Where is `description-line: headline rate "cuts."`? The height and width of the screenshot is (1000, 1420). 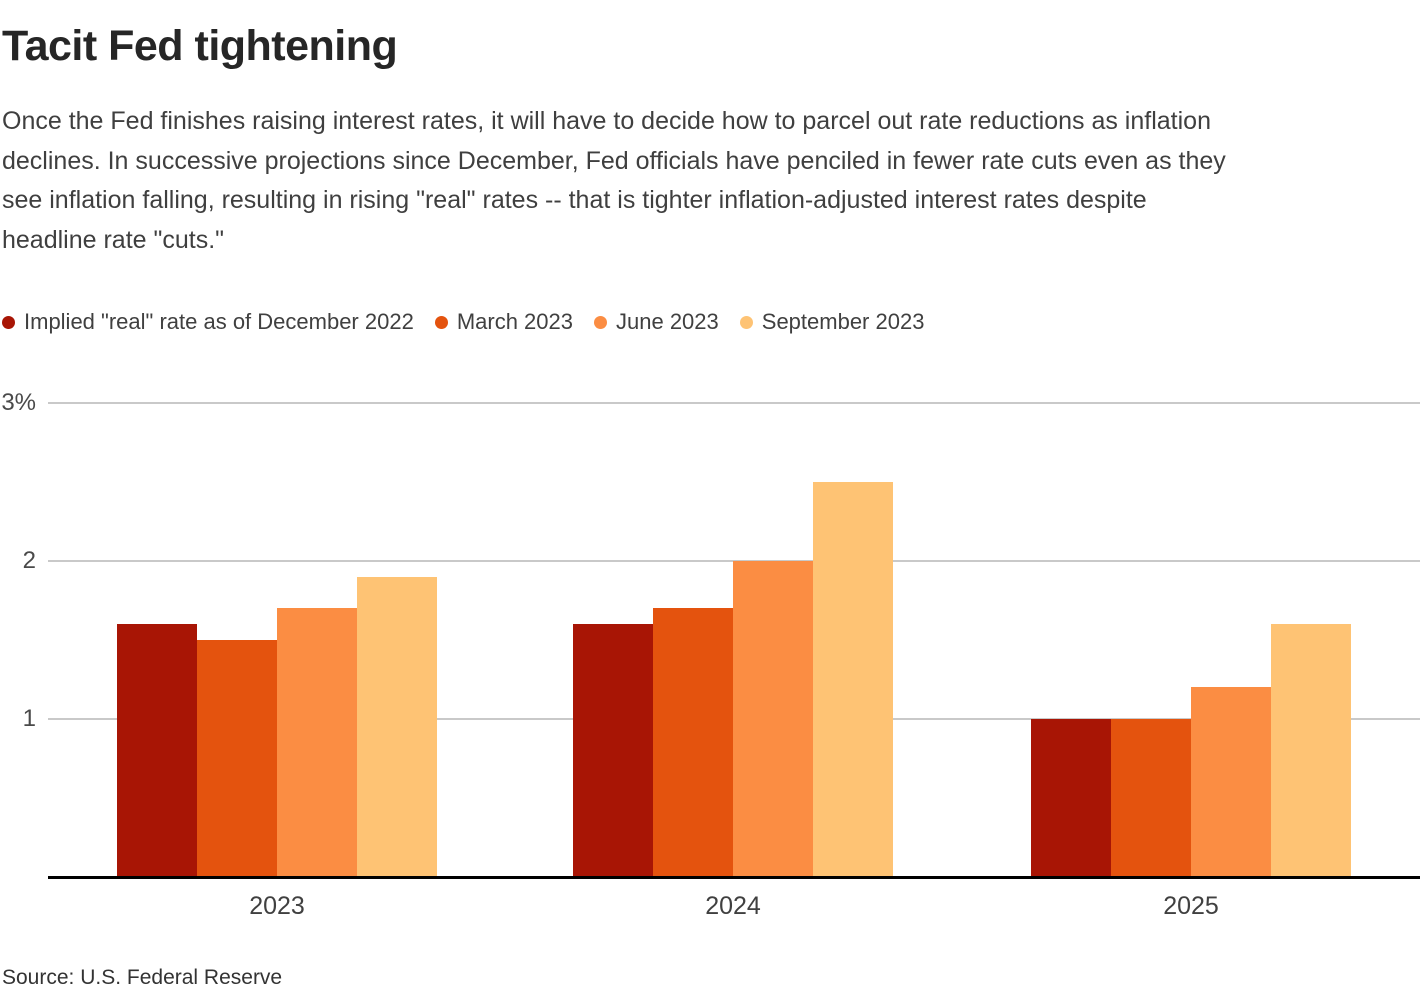 description-line: headline rate "cuts." is located at coordinates (113, 239).